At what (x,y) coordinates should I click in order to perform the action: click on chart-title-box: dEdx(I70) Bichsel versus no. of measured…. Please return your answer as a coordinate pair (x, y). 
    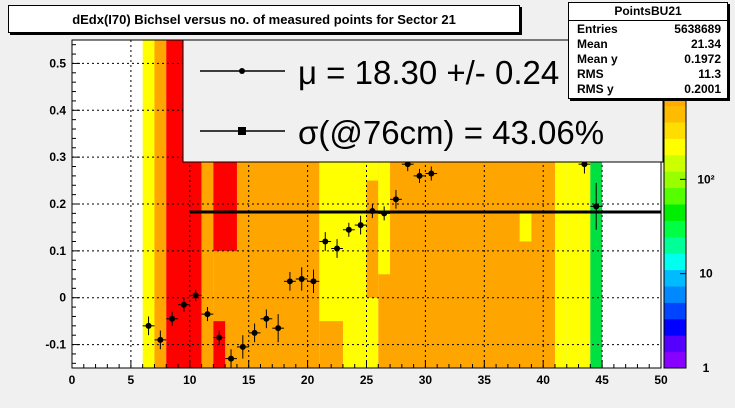
    Looking at the image, I should click on (264, 19).